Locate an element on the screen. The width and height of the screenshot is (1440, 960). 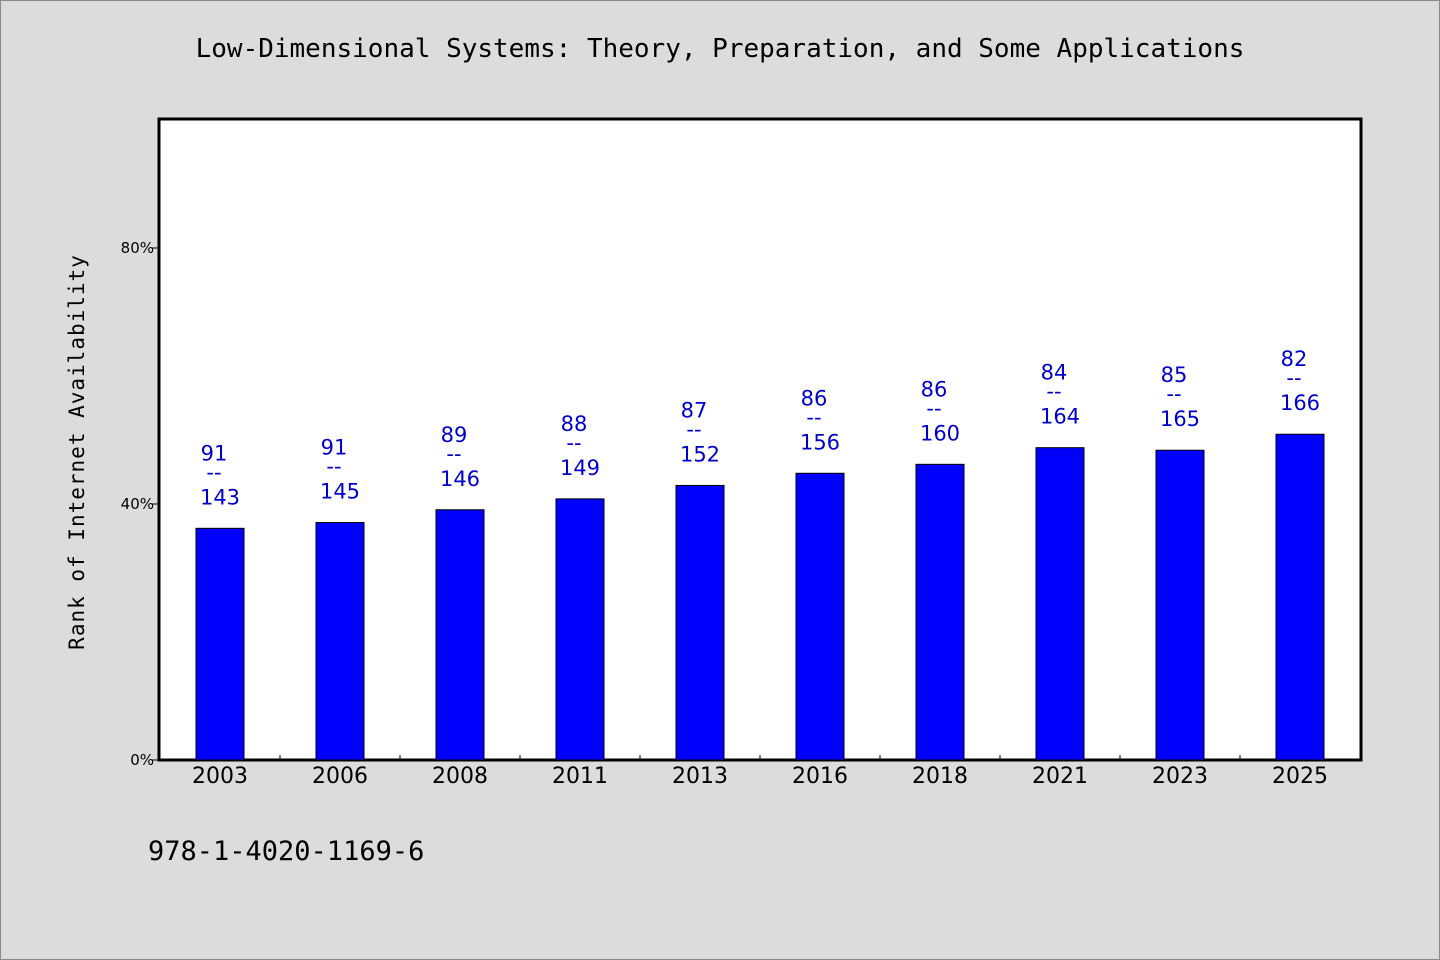
x-tick-label: 2006 is located at coordinates (340, 776).